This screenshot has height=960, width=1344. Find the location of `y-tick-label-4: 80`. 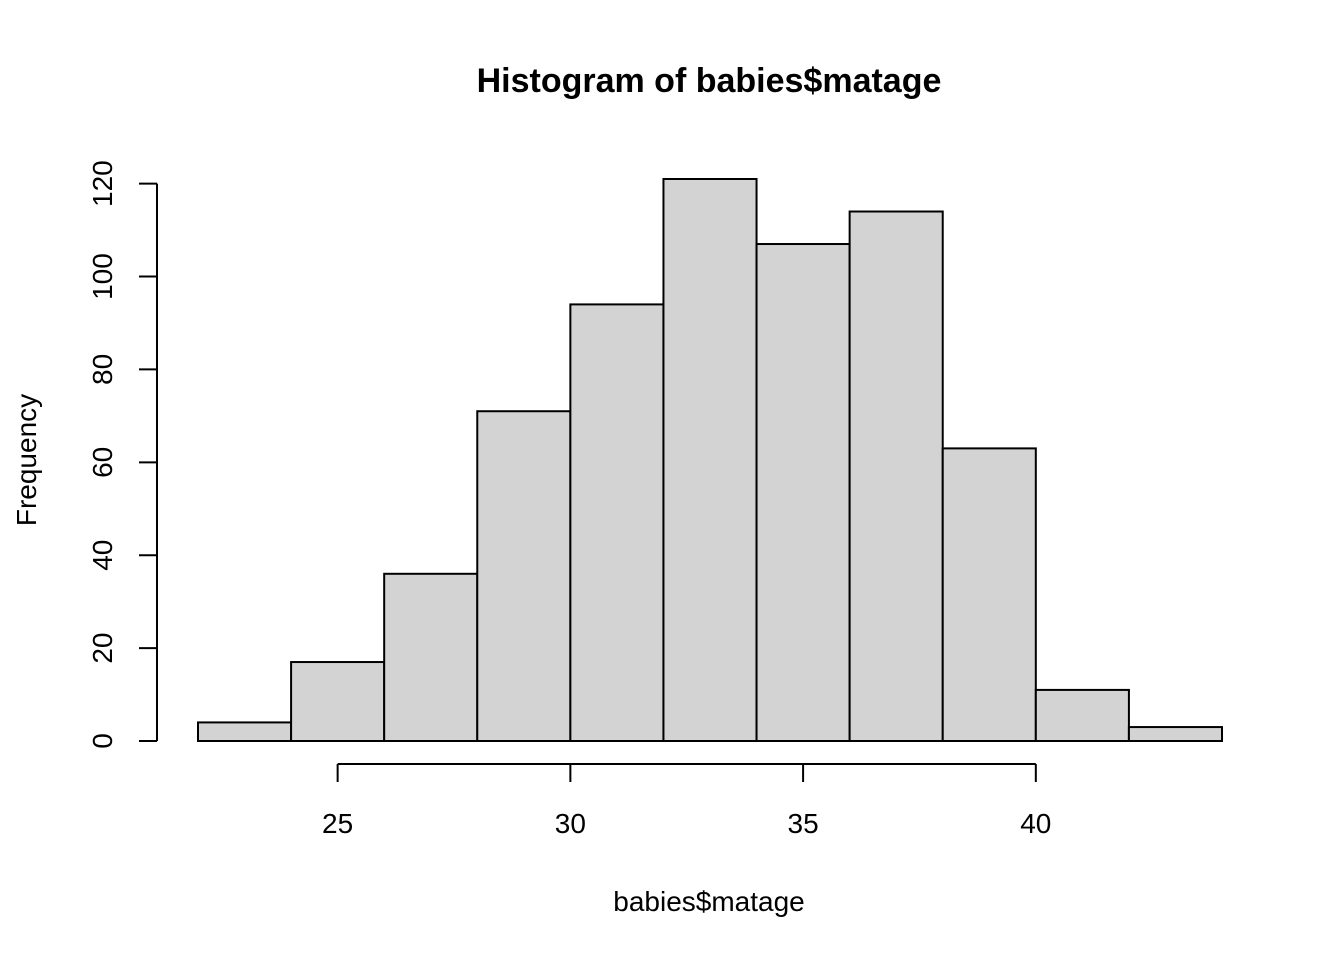

y-tick-label-4: 80 is located at coordinates (102, 369).